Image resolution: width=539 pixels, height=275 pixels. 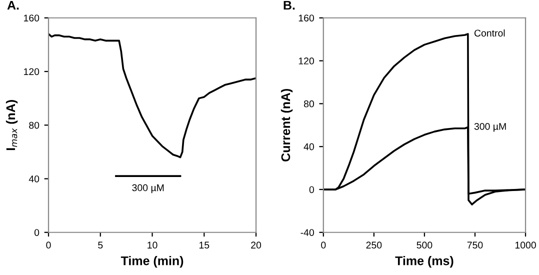 What do you see at coordinates (489, 33) in the screenshot?
I see `series-label: Control` at bounding box center [489, 33].